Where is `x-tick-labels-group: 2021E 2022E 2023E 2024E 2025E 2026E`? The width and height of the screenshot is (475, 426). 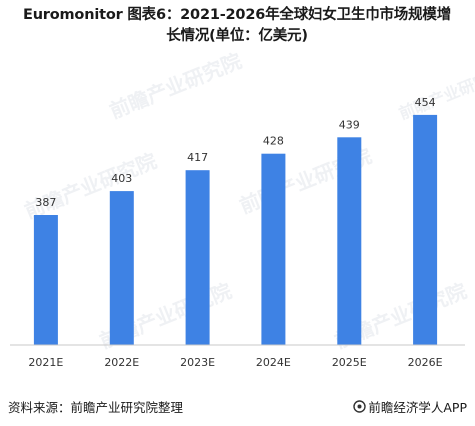
x-tick-labels-group: 2021E 2022E 2023E 2024E 2025E 2026E is located at coordinates (235, 362).